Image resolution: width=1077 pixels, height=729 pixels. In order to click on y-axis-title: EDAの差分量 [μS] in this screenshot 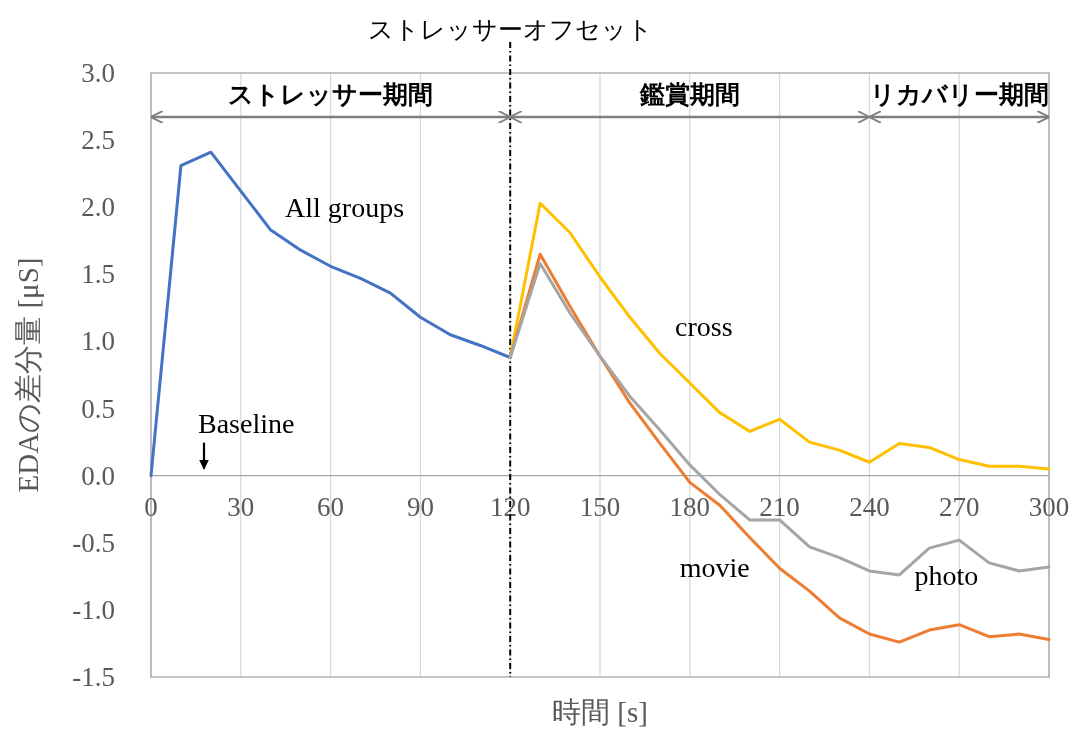, I will do `click(28, 375)`.